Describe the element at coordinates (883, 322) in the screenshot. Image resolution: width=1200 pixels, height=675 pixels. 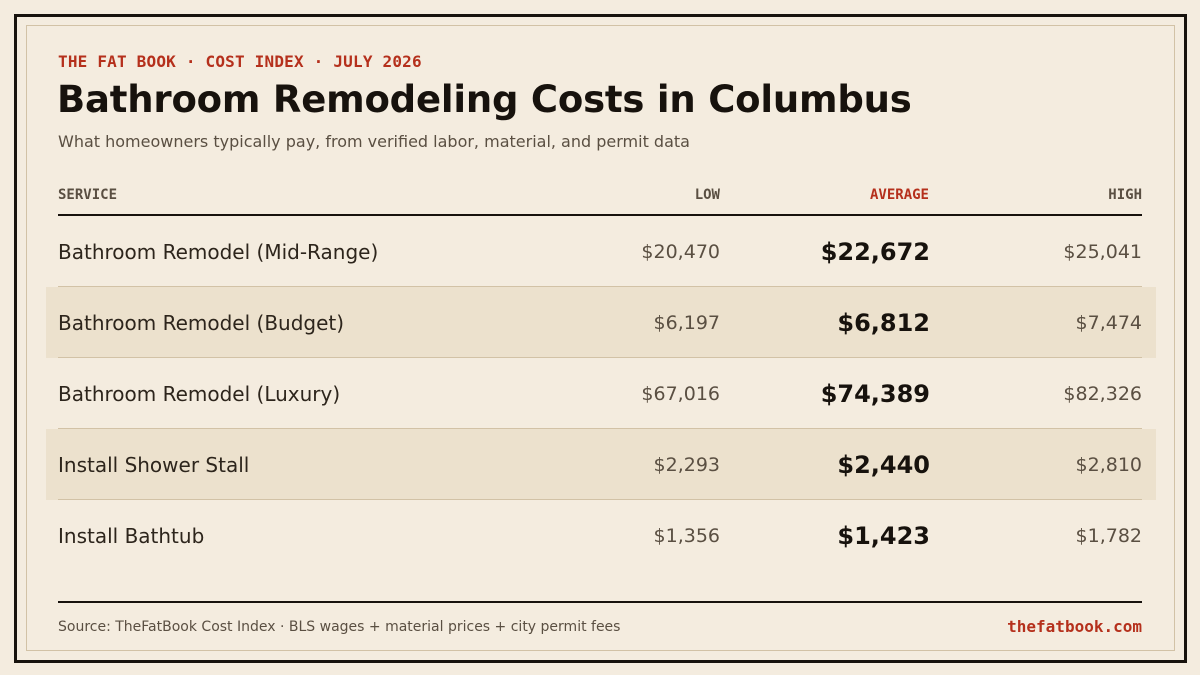
I see `average-cost: $6,812` at that location.